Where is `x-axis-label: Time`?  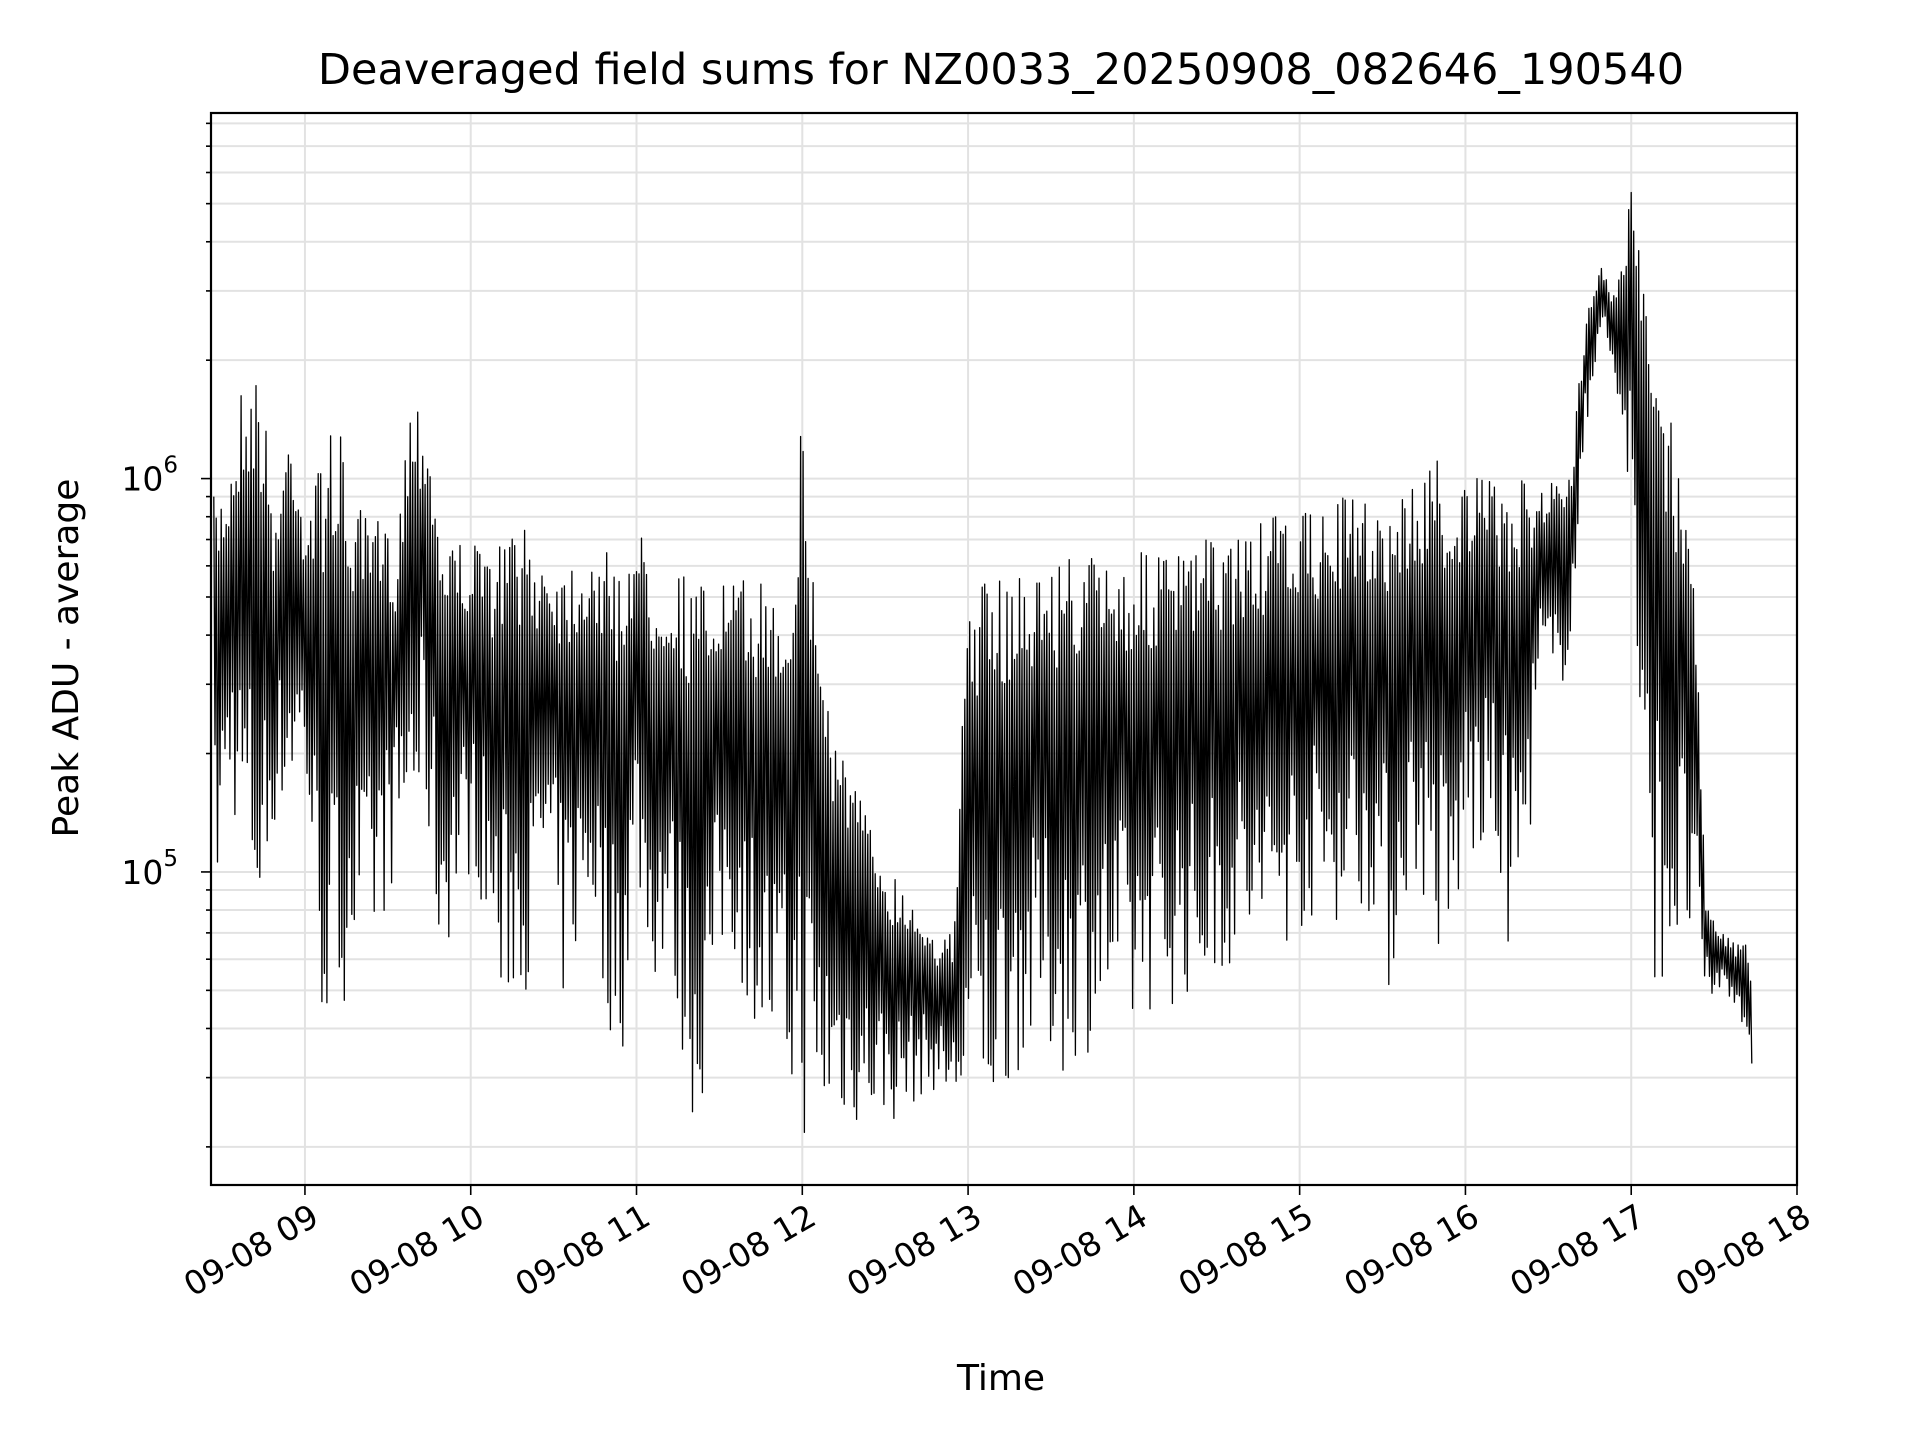 x-axis-label: Time is located at coordinates (1000, 1378).